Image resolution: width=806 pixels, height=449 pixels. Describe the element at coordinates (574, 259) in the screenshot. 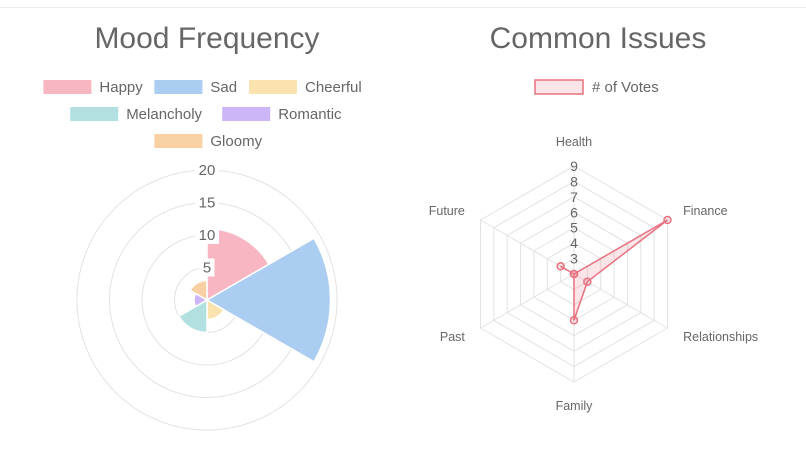

I see `radar-tick-3: 3` at that location.